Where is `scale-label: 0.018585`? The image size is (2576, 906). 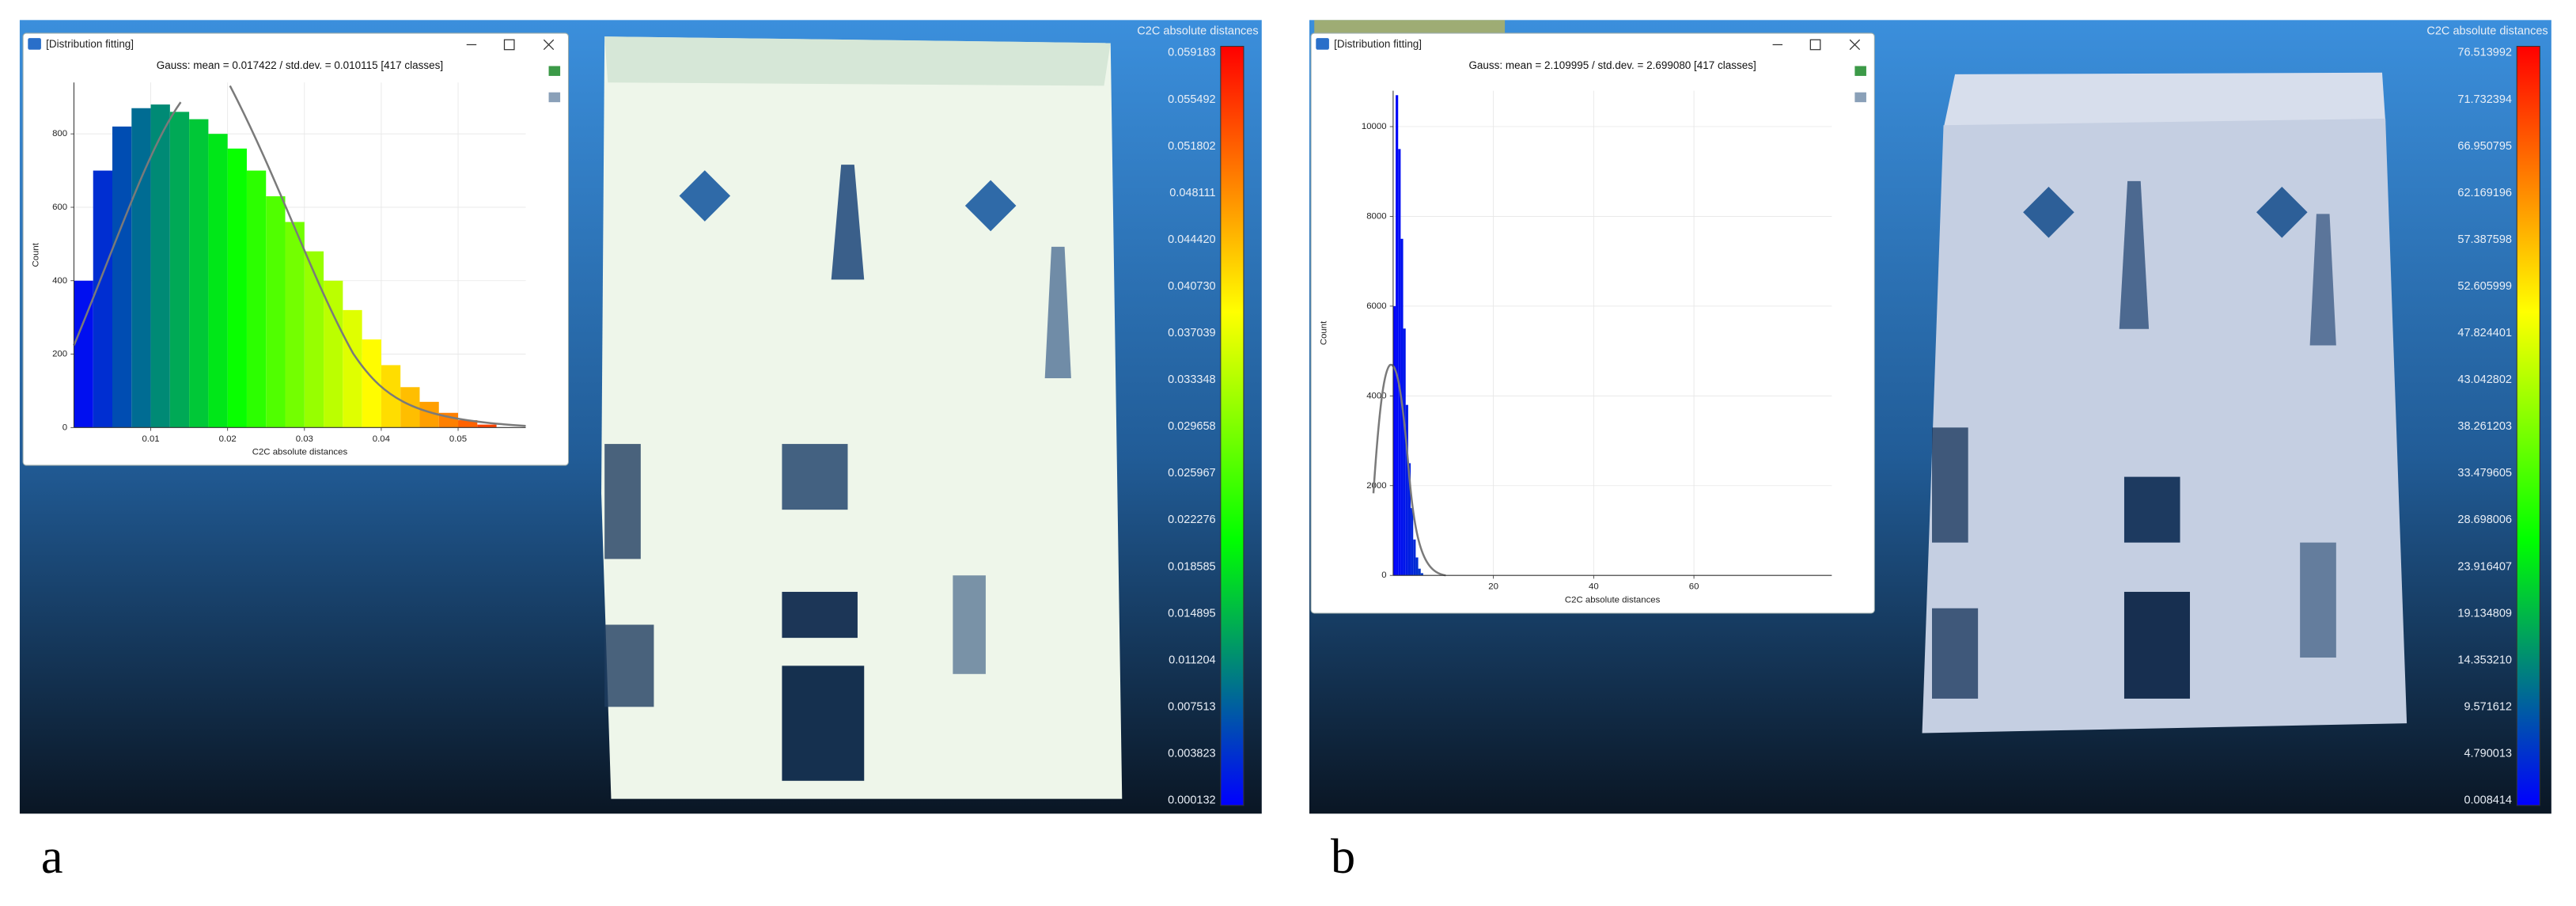
scale-label: 0.018585 is located at coordinates (1192, 566).